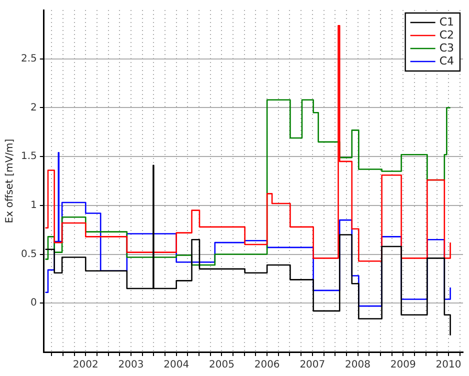 The image size is (469, 376). What do you see at coordinates (33, 206) in the screenshot?
I see `y-tick-label: 1` at bounding box center [33, 206].